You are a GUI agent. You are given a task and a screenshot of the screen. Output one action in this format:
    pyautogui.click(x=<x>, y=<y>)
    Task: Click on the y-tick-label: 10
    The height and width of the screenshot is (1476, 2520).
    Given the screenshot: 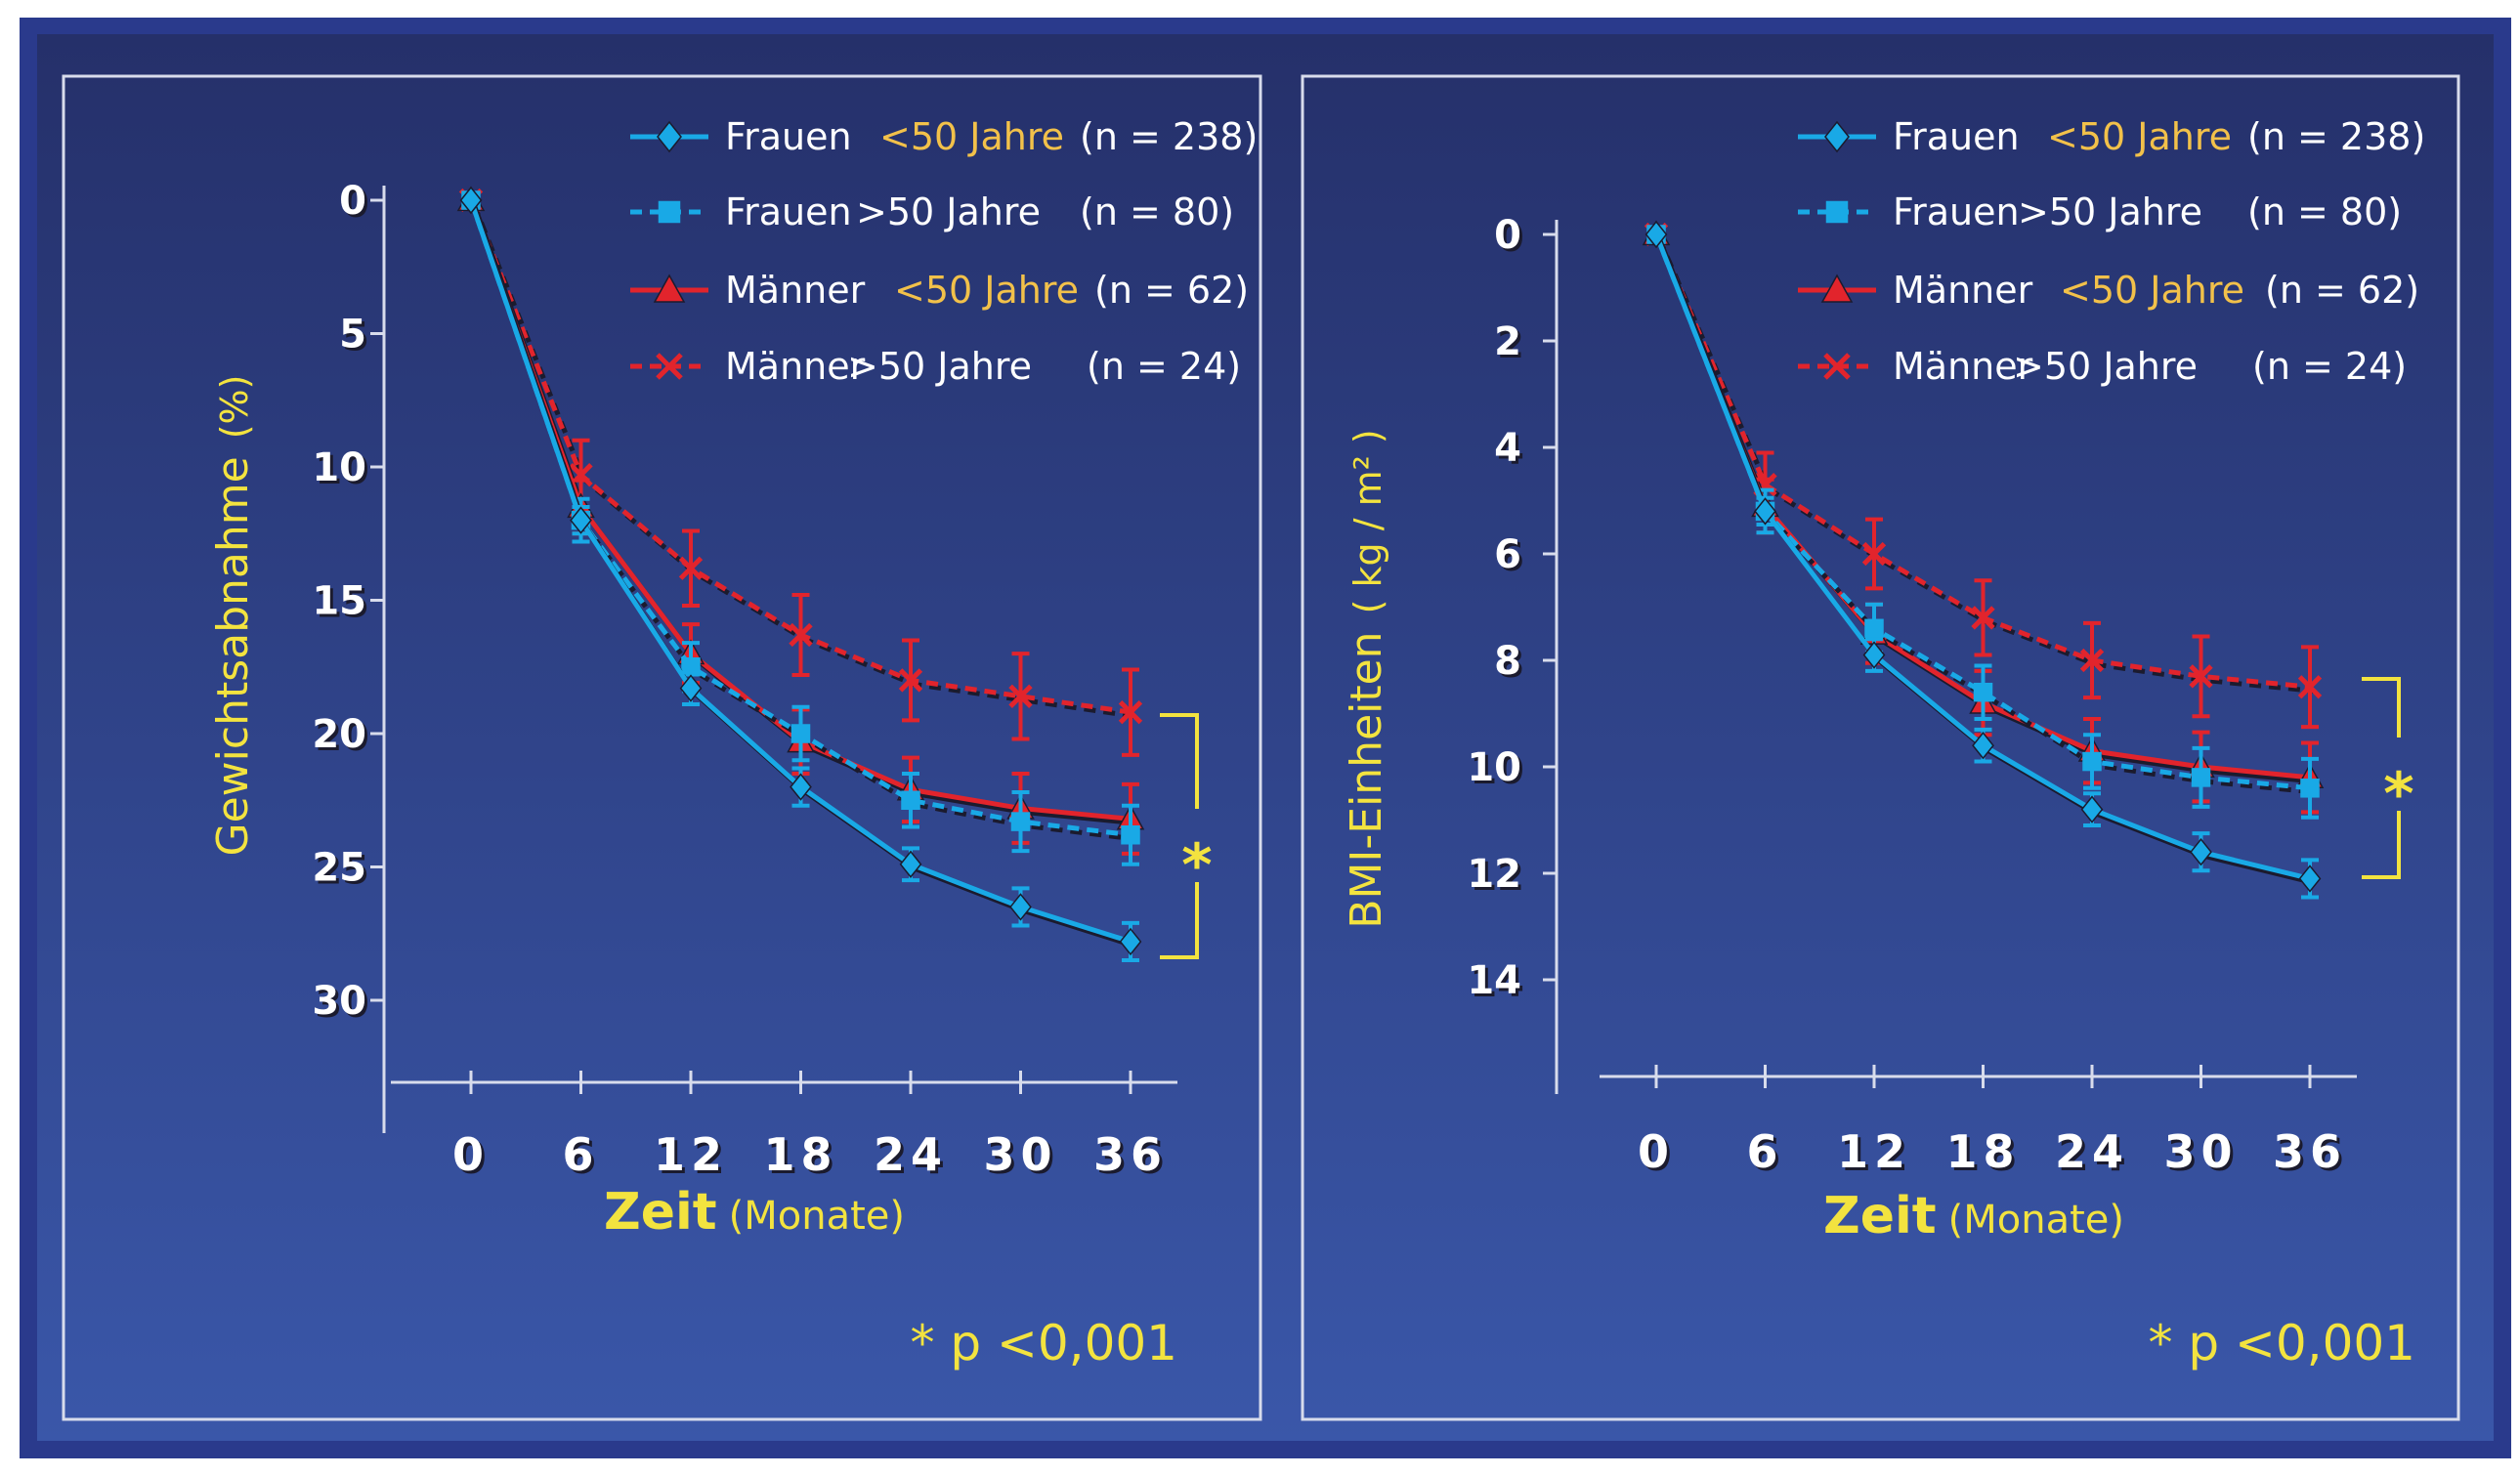 What is the action you would take?
    pyautogui.click(x=1494, y=767)
    